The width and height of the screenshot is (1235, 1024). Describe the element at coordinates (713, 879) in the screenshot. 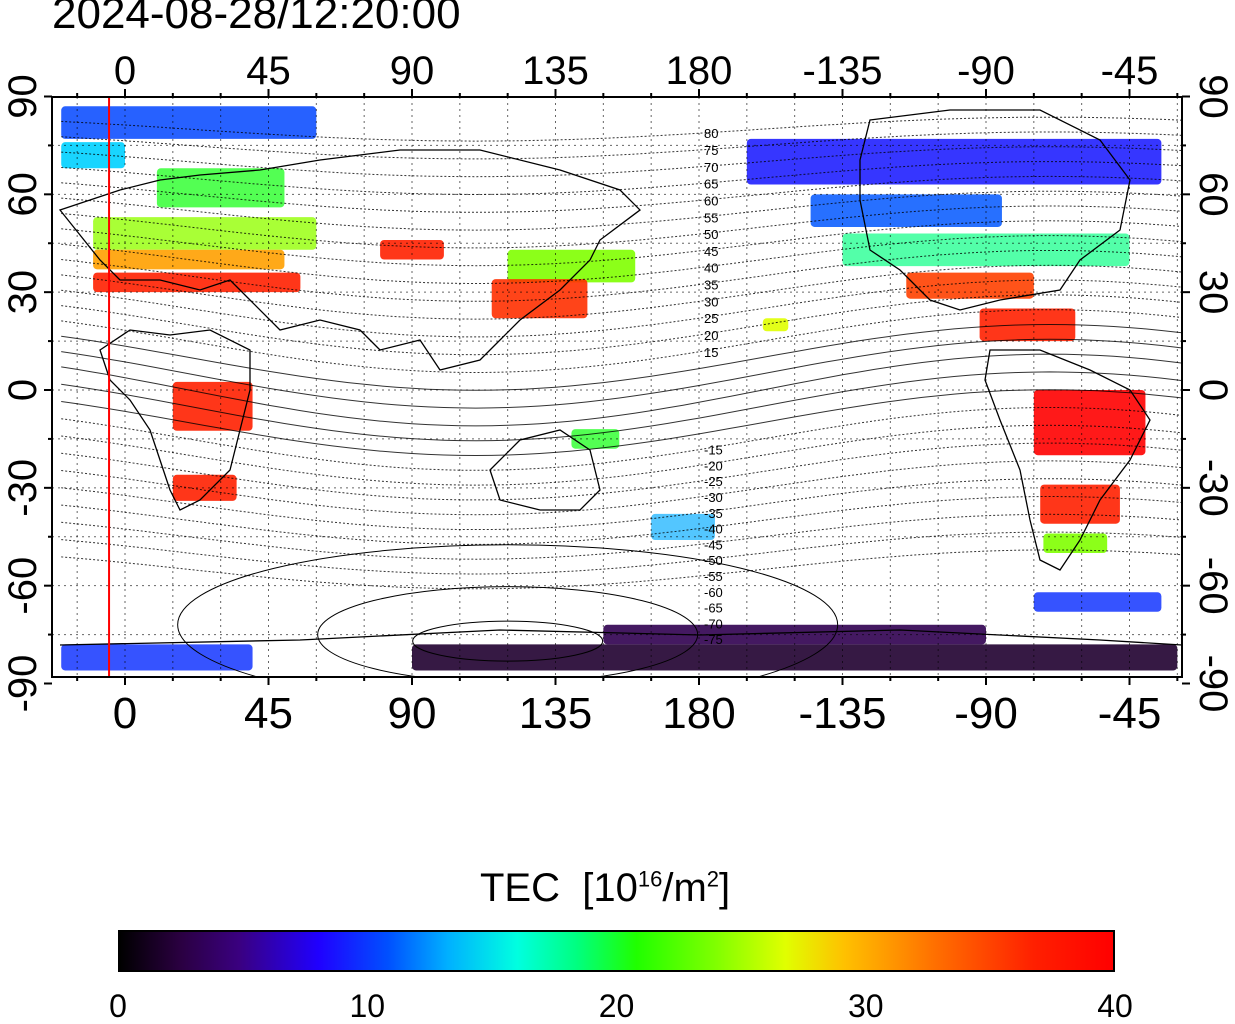

I see `colorbar-unit-exp2: 2` at that location.